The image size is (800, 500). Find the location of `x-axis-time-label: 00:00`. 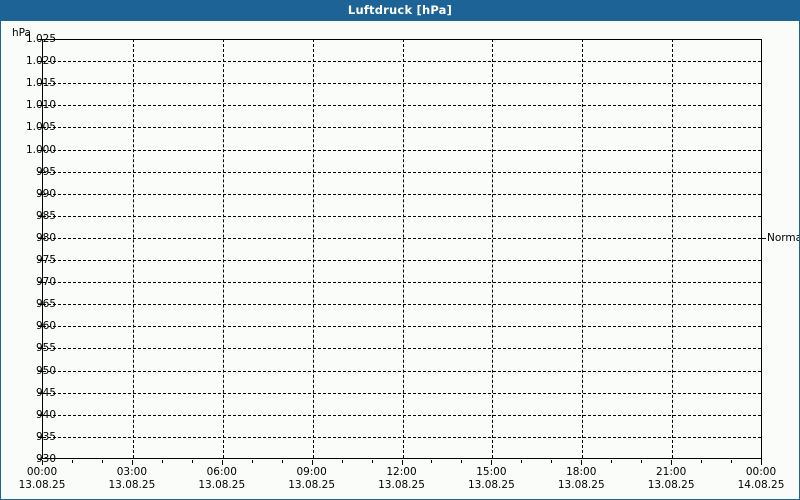

x-axis-time-label: 00:00 is located at coordinates (761, 472).